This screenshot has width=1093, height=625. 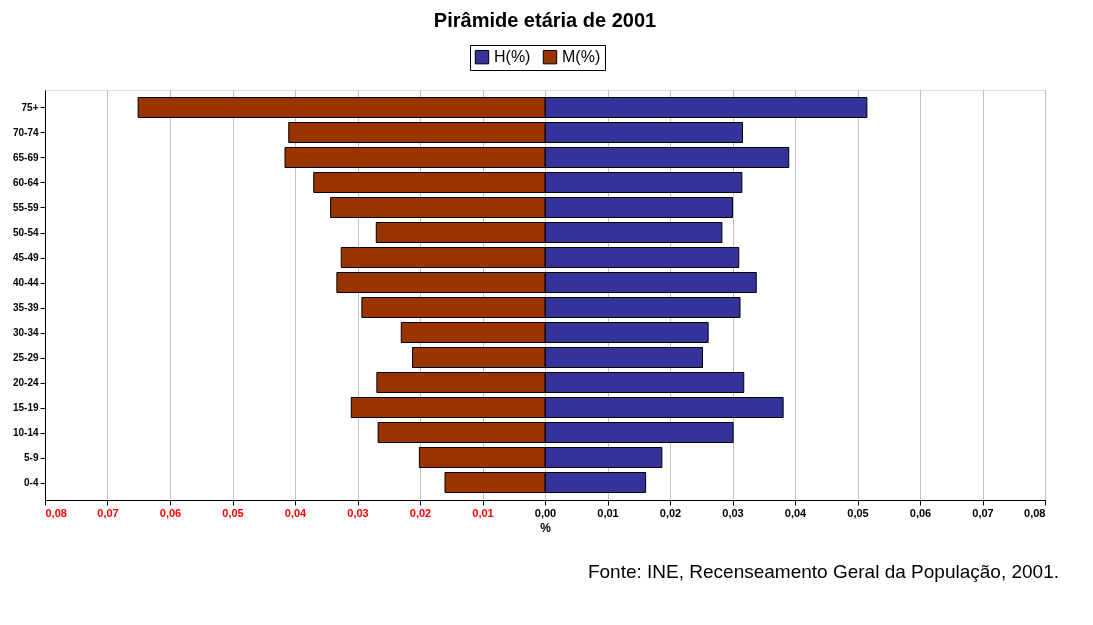 What do you see at coordinates (25, 157) in the screenshot?
I see `y-tick-label: 65-69` at bounding box center [25, 157].